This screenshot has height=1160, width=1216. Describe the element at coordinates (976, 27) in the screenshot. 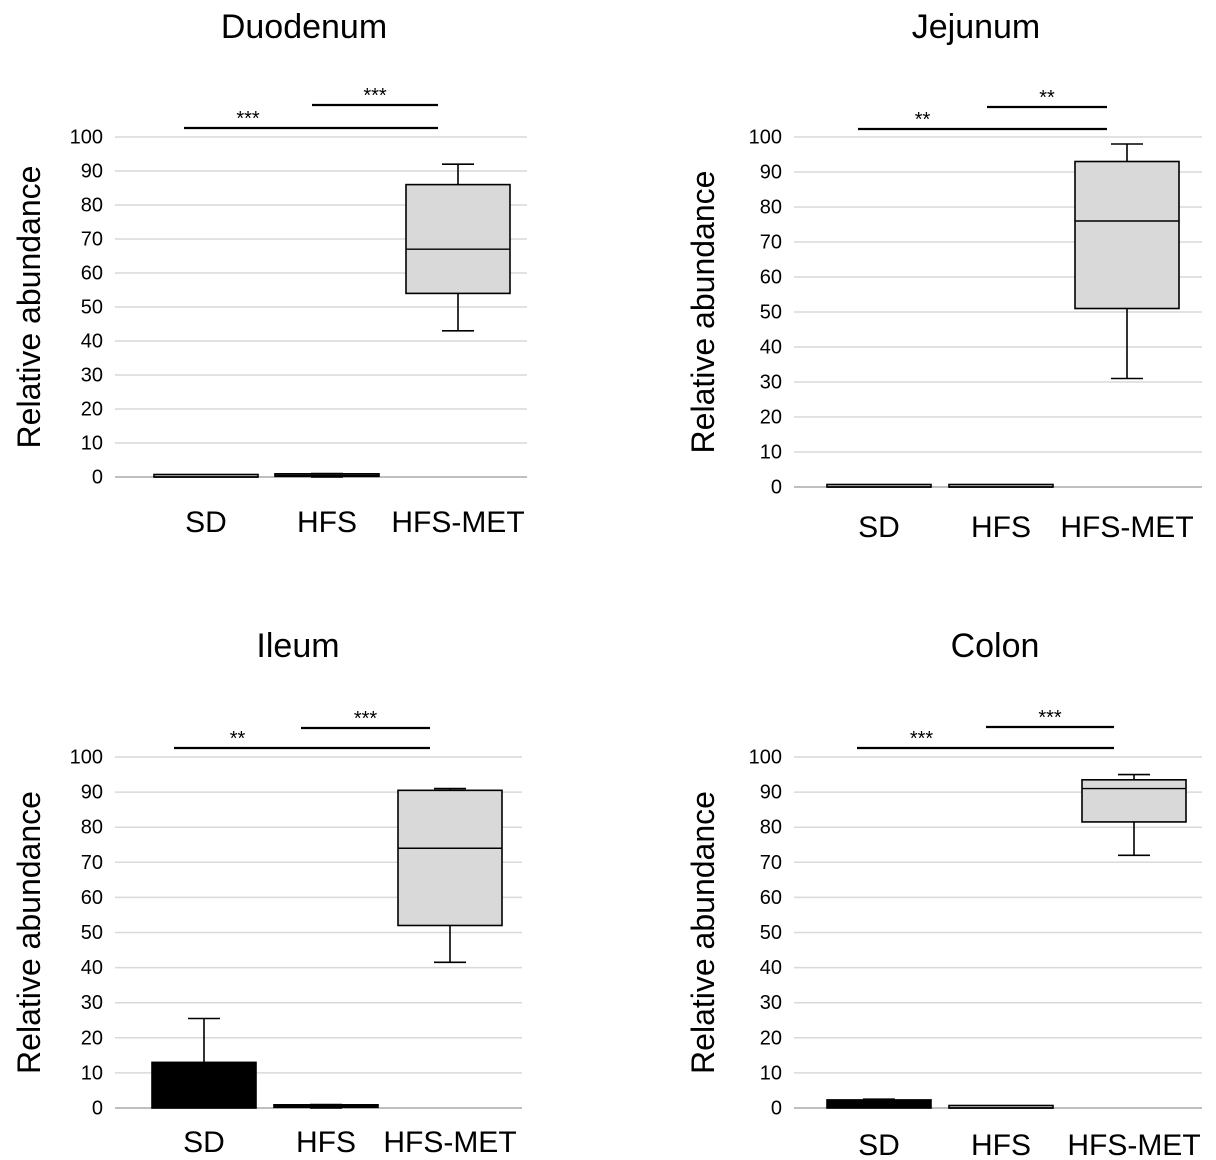

I see `chart-title: Jejunum` at that location.